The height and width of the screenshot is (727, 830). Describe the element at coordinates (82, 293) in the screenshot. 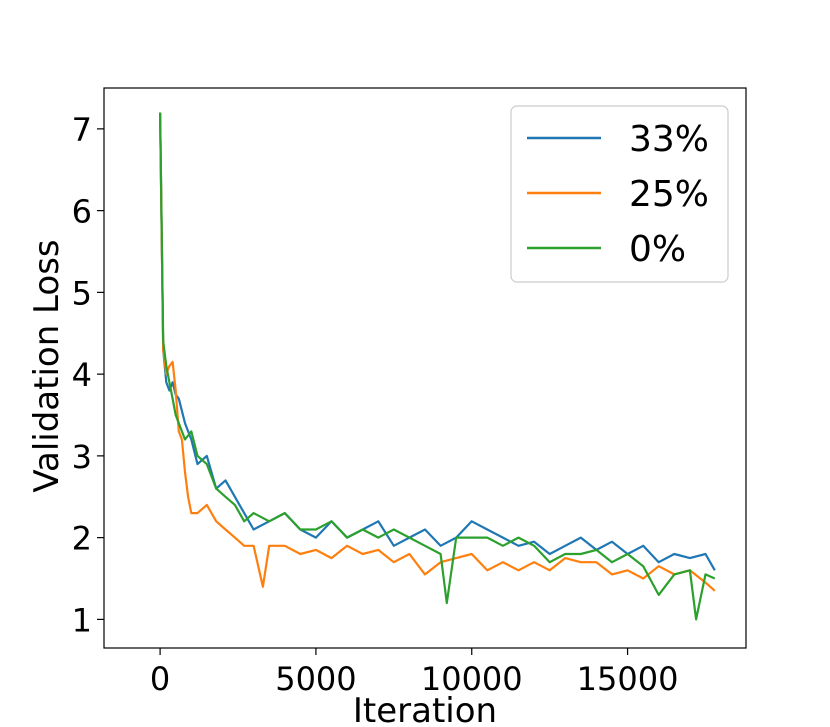

I see `y-tick-label: 5` at that location.